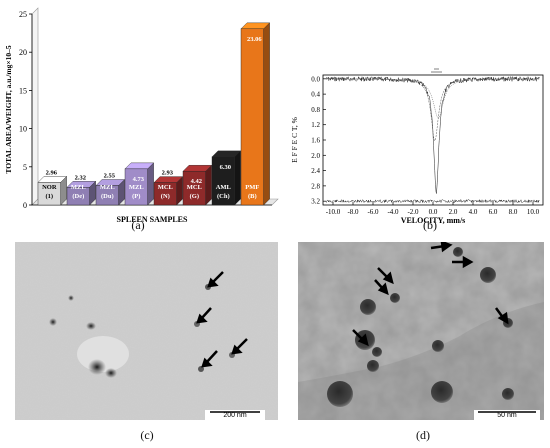 The width and height of the screenshot is (550, 448). What do you see at coordinates (423, 435) in the screenshot?
I see `caption-d: (d)` at bounding box center [423, 435].